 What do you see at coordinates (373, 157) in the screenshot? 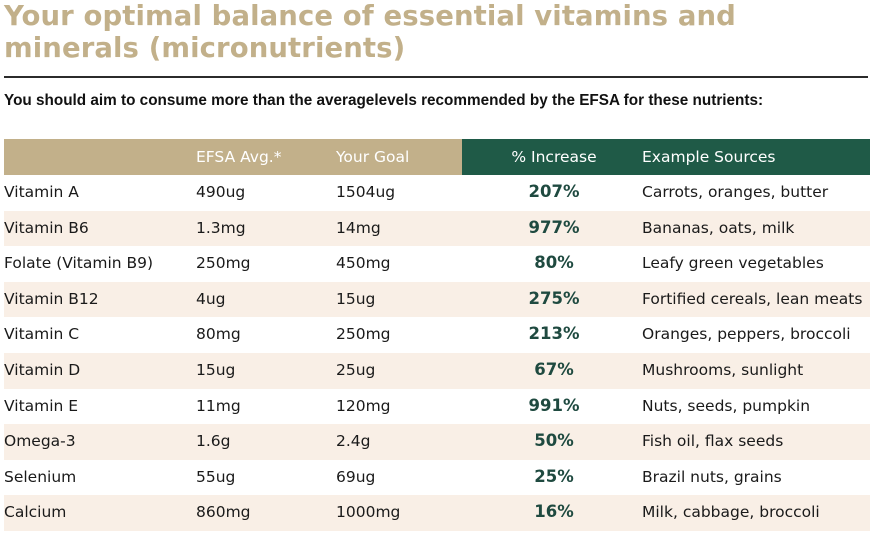
I see `header-your-goal: Your Goal` at bounding box center [373, 157].